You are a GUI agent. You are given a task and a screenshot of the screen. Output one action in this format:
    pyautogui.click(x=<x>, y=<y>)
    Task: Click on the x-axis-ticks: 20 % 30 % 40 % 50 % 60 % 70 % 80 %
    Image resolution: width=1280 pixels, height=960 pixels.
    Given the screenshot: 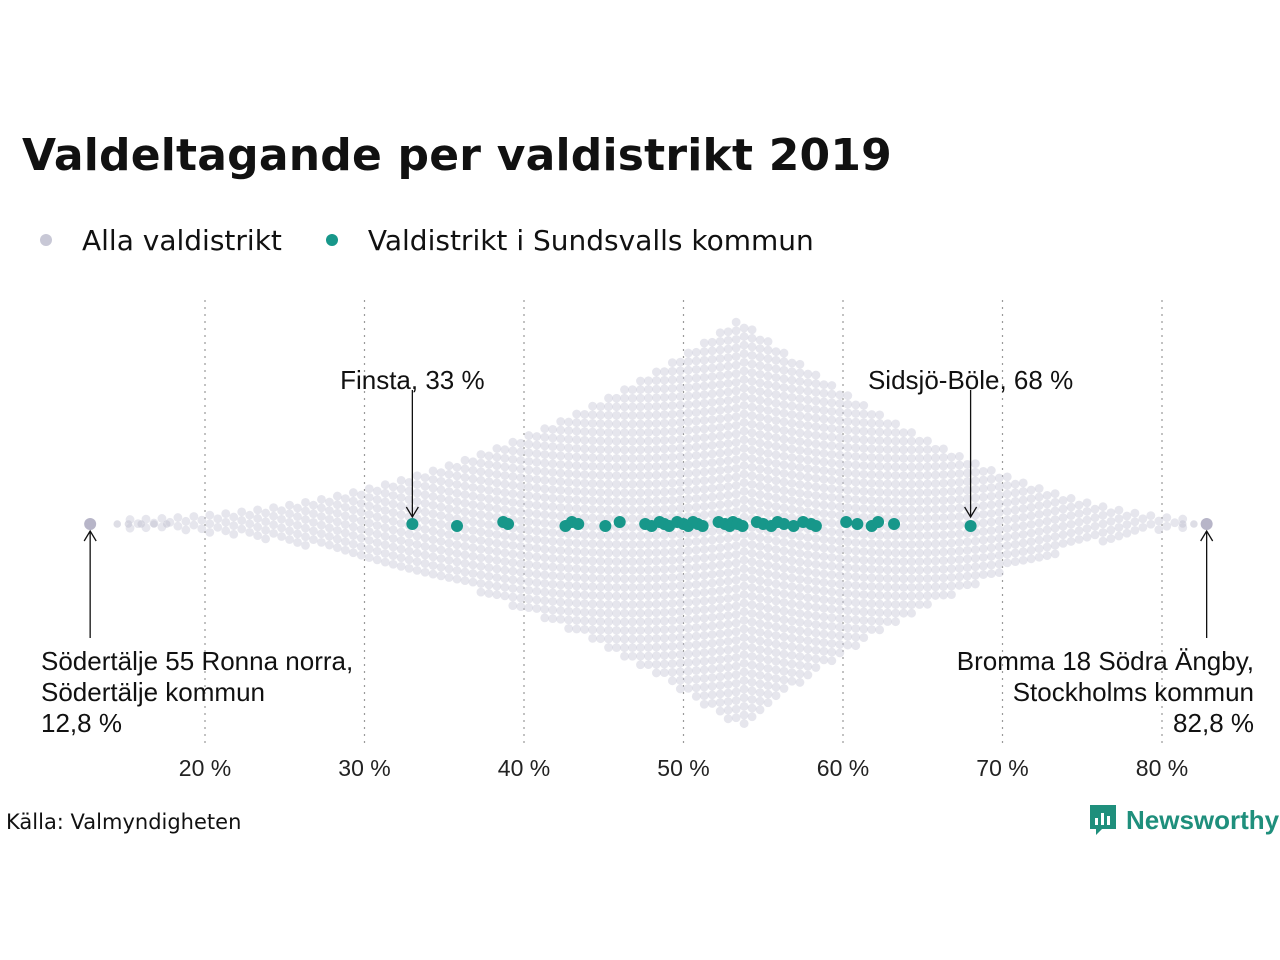 What is the action you would take?
    pyautogui.click(x=683, y=768)
    